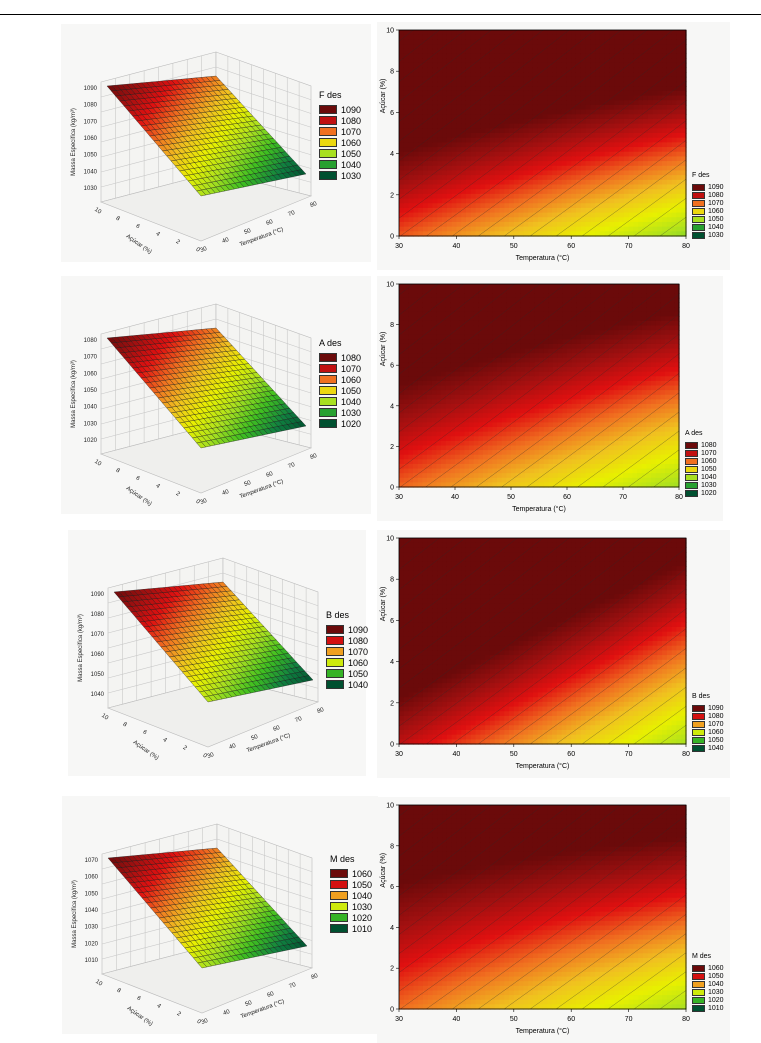  Describe the element at coordinates (621, 188) in the screenshot. I see `contour-line` at that location.